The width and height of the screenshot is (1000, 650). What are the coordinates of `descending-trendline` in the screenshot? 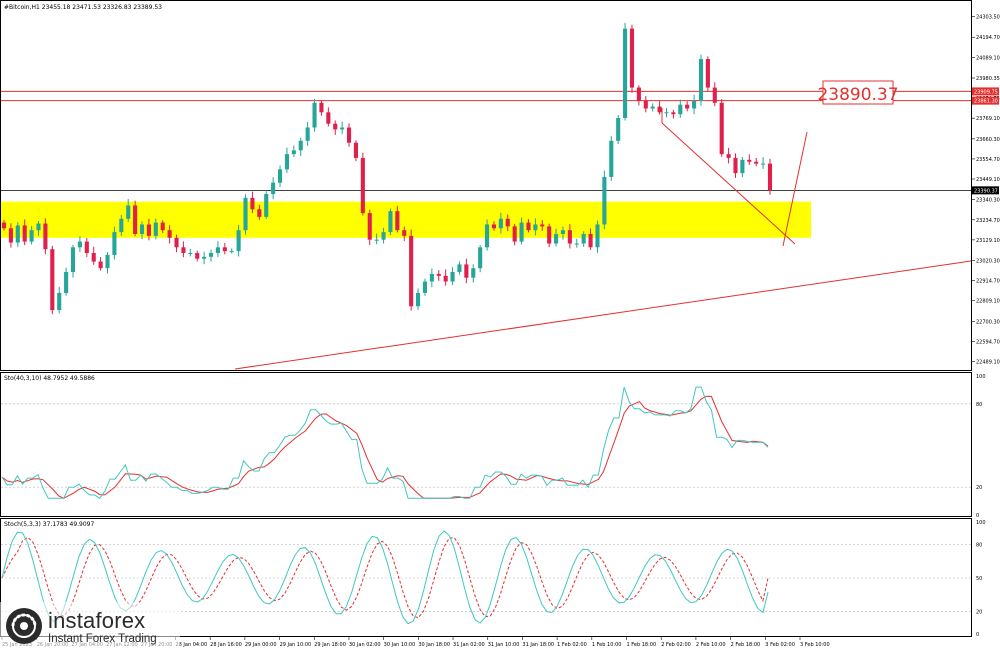 It's located at (728, 183).